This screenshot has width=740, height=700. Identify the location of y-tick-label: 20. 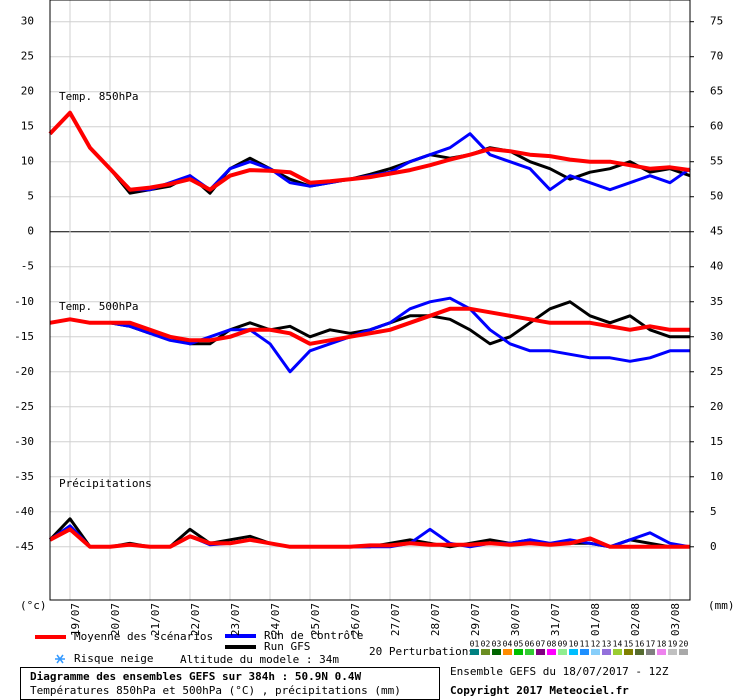
(27, 91).